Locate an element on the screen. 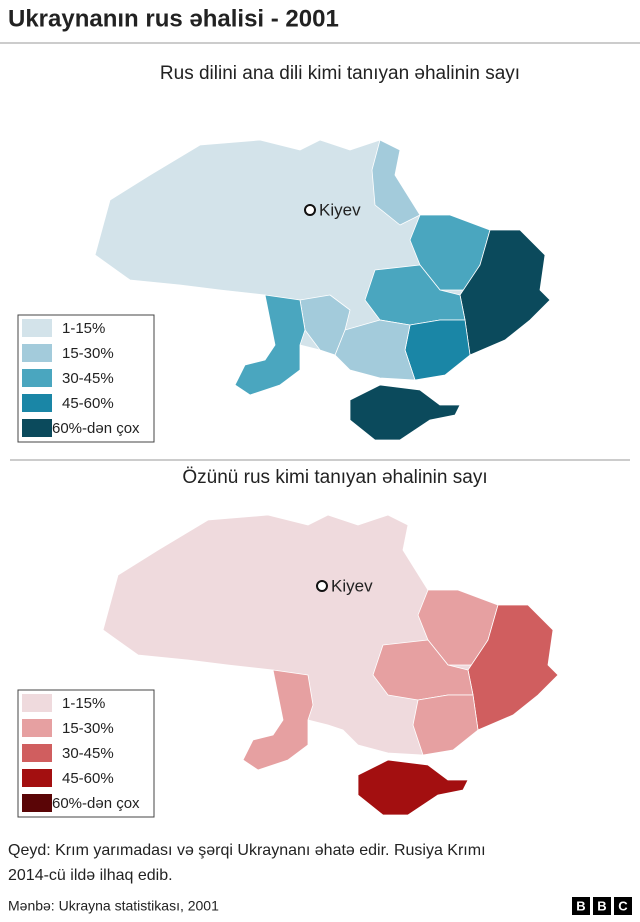 The height and width of the screenshot is (922, 640). logo-letter: C is located at coordinates (623, 905).